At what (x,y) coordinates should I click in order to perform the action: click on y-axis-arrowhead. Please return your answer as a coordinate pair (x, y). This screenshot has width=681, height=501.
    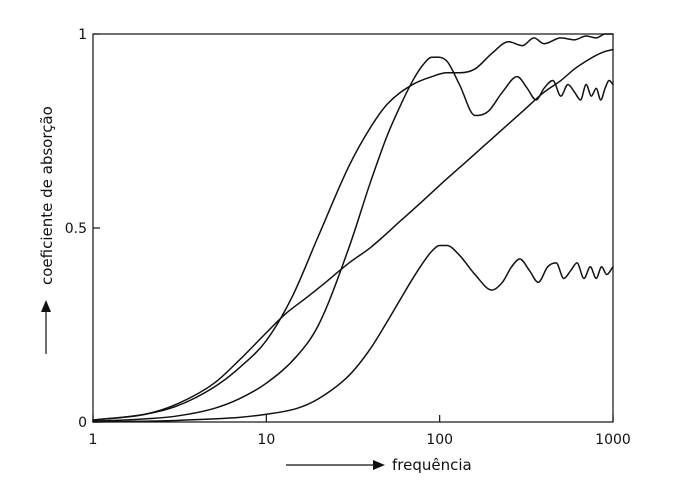
    Looking at the image, I should click on (46, 306).